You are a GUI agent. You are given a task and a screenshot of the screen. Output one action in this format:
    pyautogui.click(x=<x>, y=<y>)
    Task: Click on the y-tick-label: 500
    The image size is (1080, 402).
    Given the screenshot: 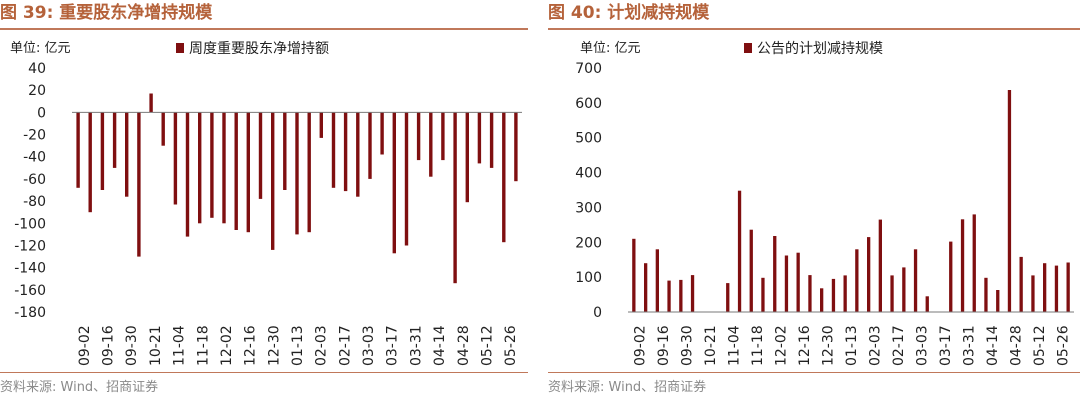 What is the action you would take?
    pyautogui.click(x=588, y=139)
    